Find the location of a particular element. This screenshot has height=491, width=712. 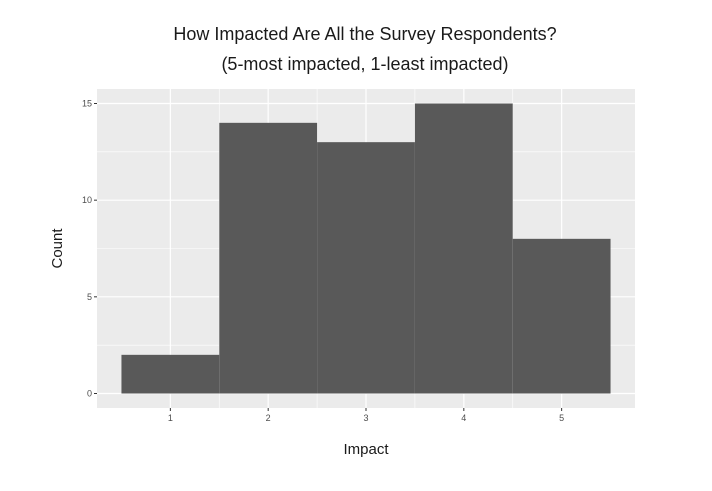

x-axis: 1 2 3 4 5 is located at coordinates (366, 415).